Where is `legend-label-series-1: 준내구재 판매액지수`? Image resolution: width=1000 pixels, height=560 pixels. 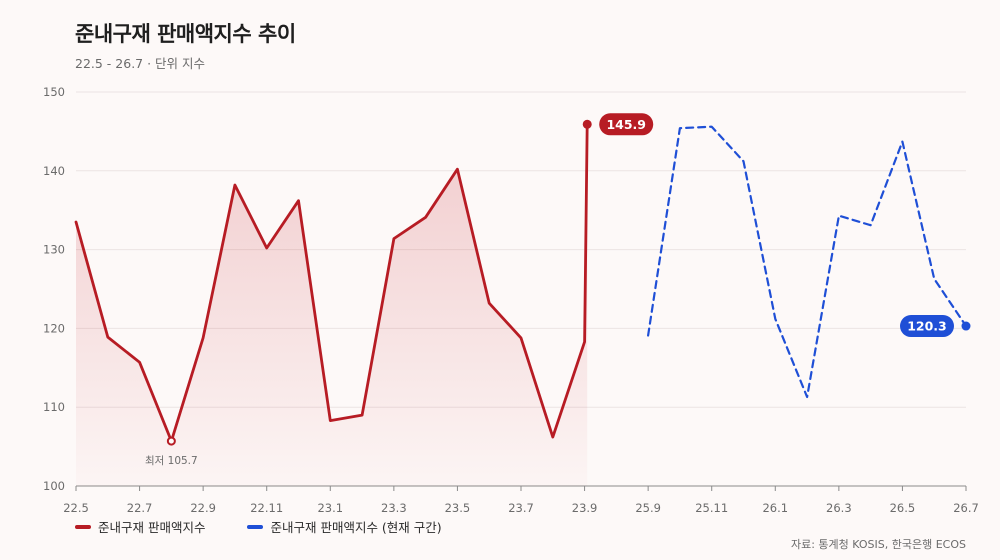
legend-label-series-1: 준내구재 판매액지수 is located at coordinates (152, 527).